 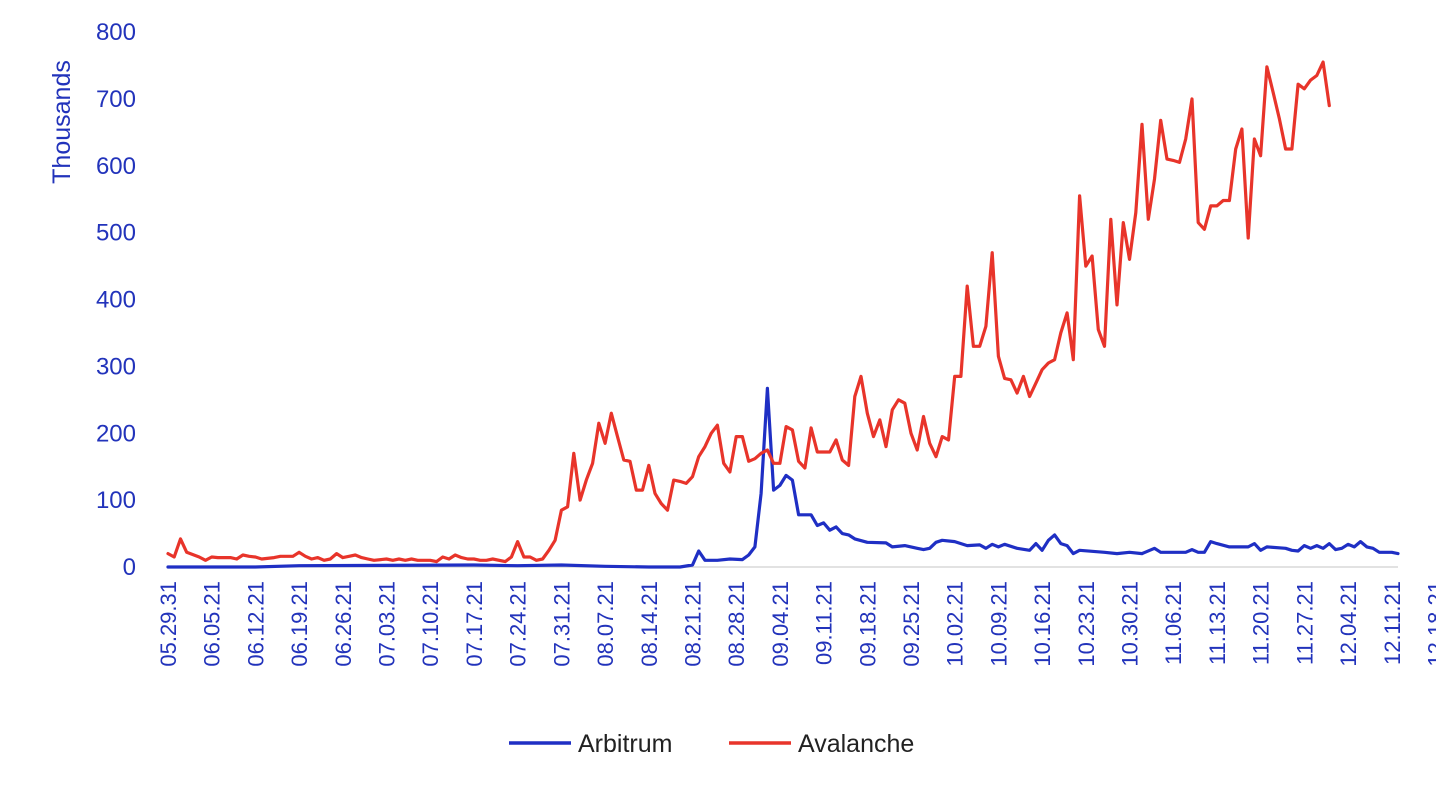 I want to click on legend-label-arbitrum: Arbitrum, so click(x=625, y=744).